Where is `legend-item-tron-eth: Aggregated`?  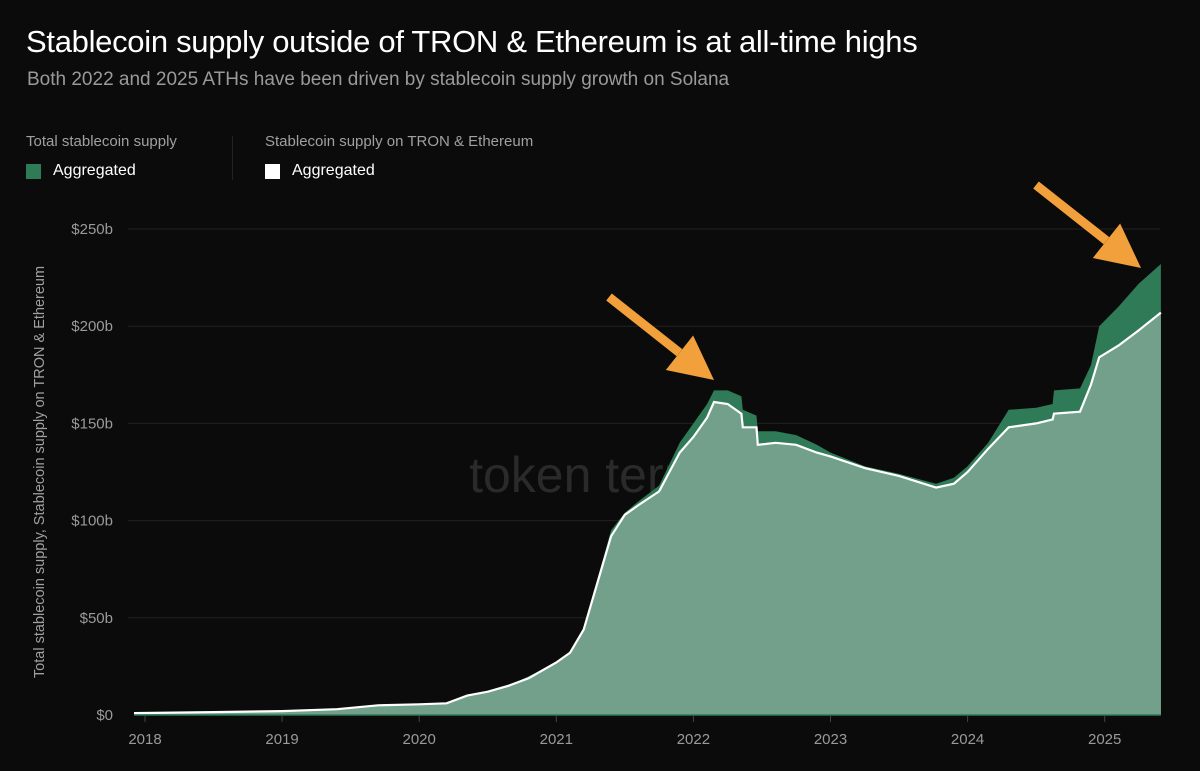
legend-item-tron-eth: Aggregated is located at coordinates (320, 171).